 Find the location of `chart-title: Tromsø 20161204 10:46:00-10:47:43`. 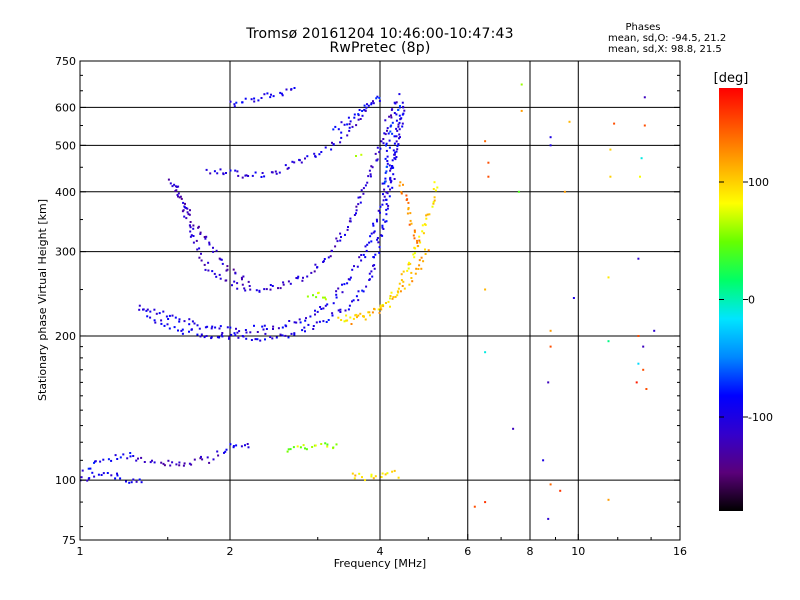

chart-title: Tromsø 20161204 10:46:00-10:47:43 is located at coordinates (380, 34).